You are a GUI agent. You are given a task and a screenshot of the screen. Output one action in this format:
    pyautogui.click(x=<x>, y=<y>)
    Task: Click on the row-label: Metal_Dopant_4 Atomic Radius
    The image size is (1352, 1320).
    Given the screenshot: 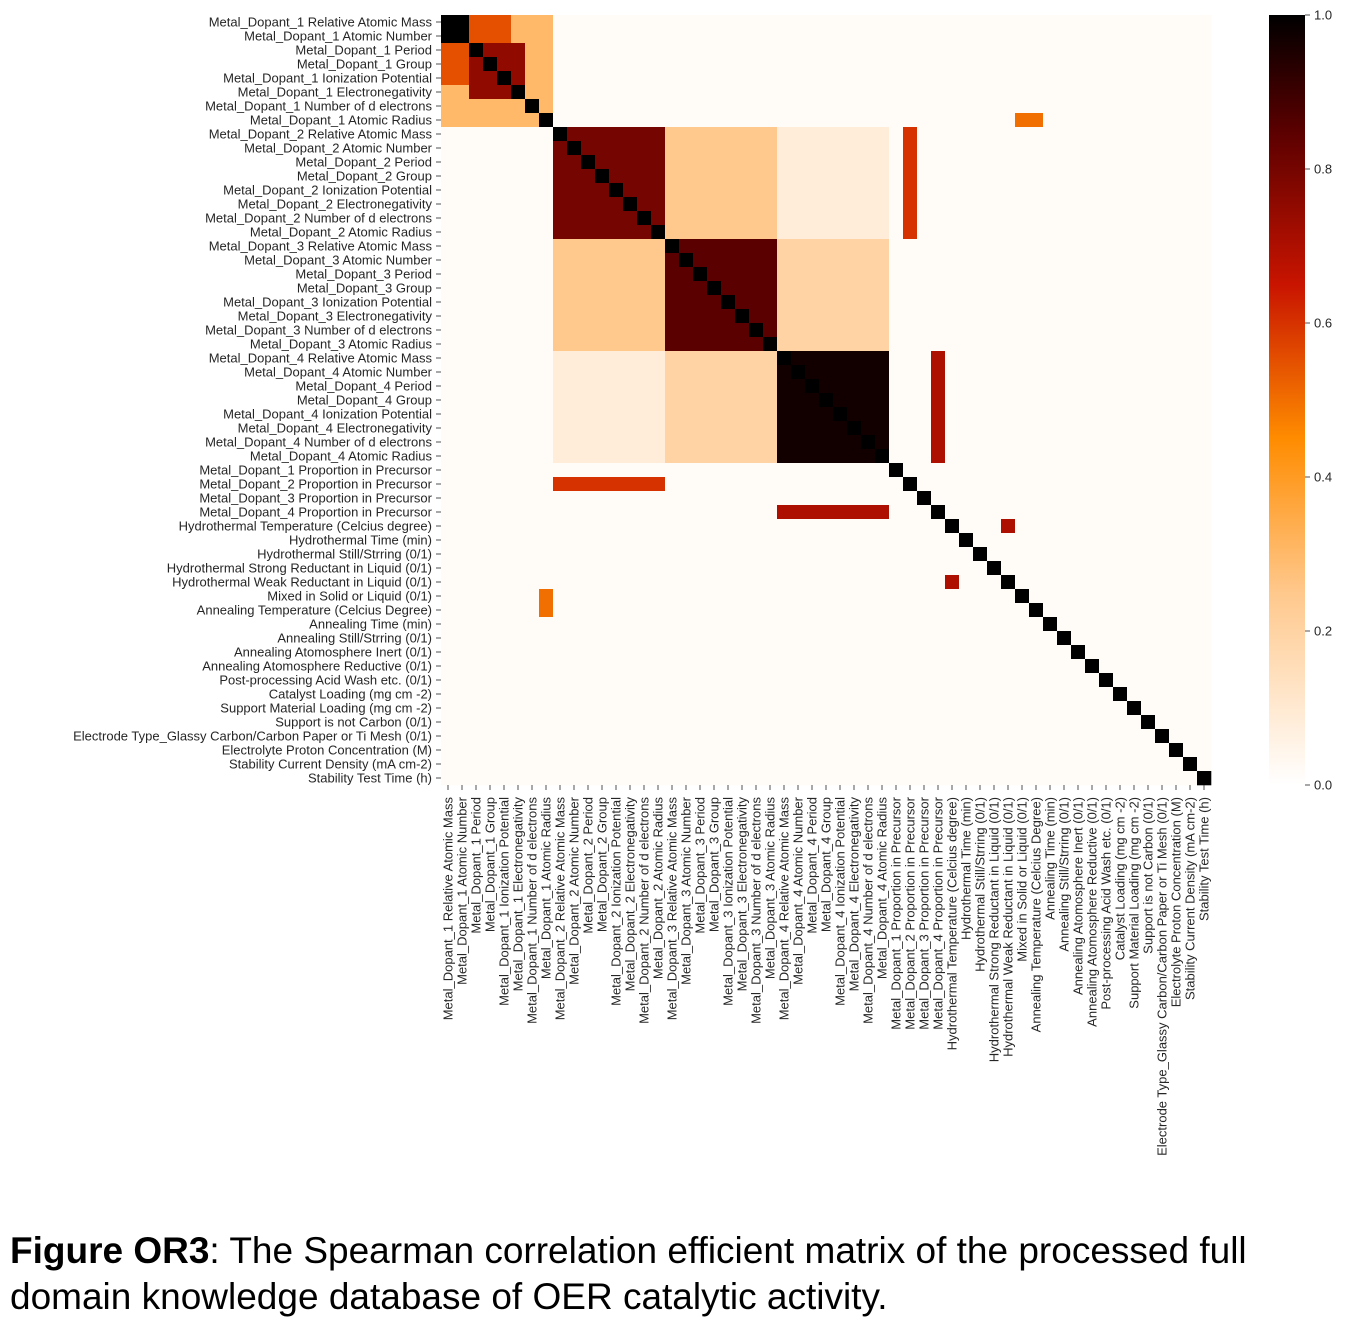 What is the action you would take?
    pyautogui.click(x=341, y=456)
    